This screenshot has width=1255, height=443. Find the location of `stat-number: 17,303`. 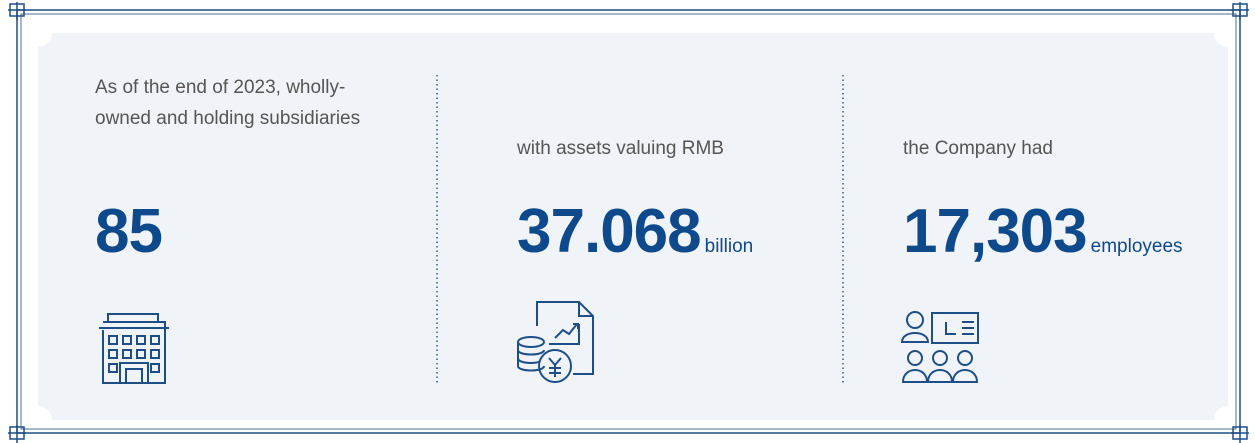

stat-number: 17,303 is located at coordinates (995, 231).